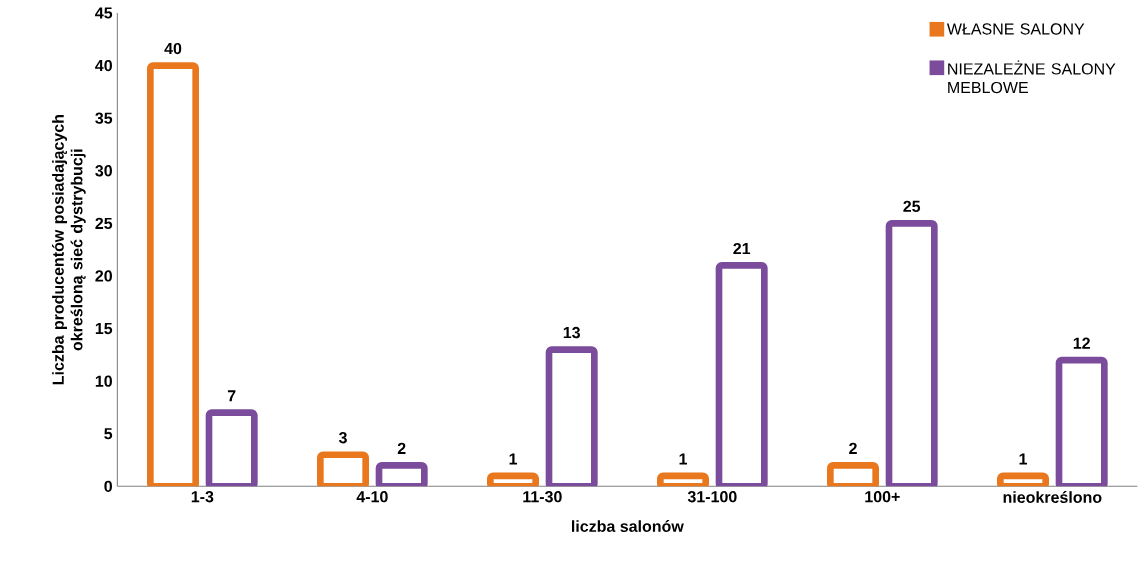 The image size is (1148, 569). I want to click on x-tick-label: 11-30, so click(542, 497).